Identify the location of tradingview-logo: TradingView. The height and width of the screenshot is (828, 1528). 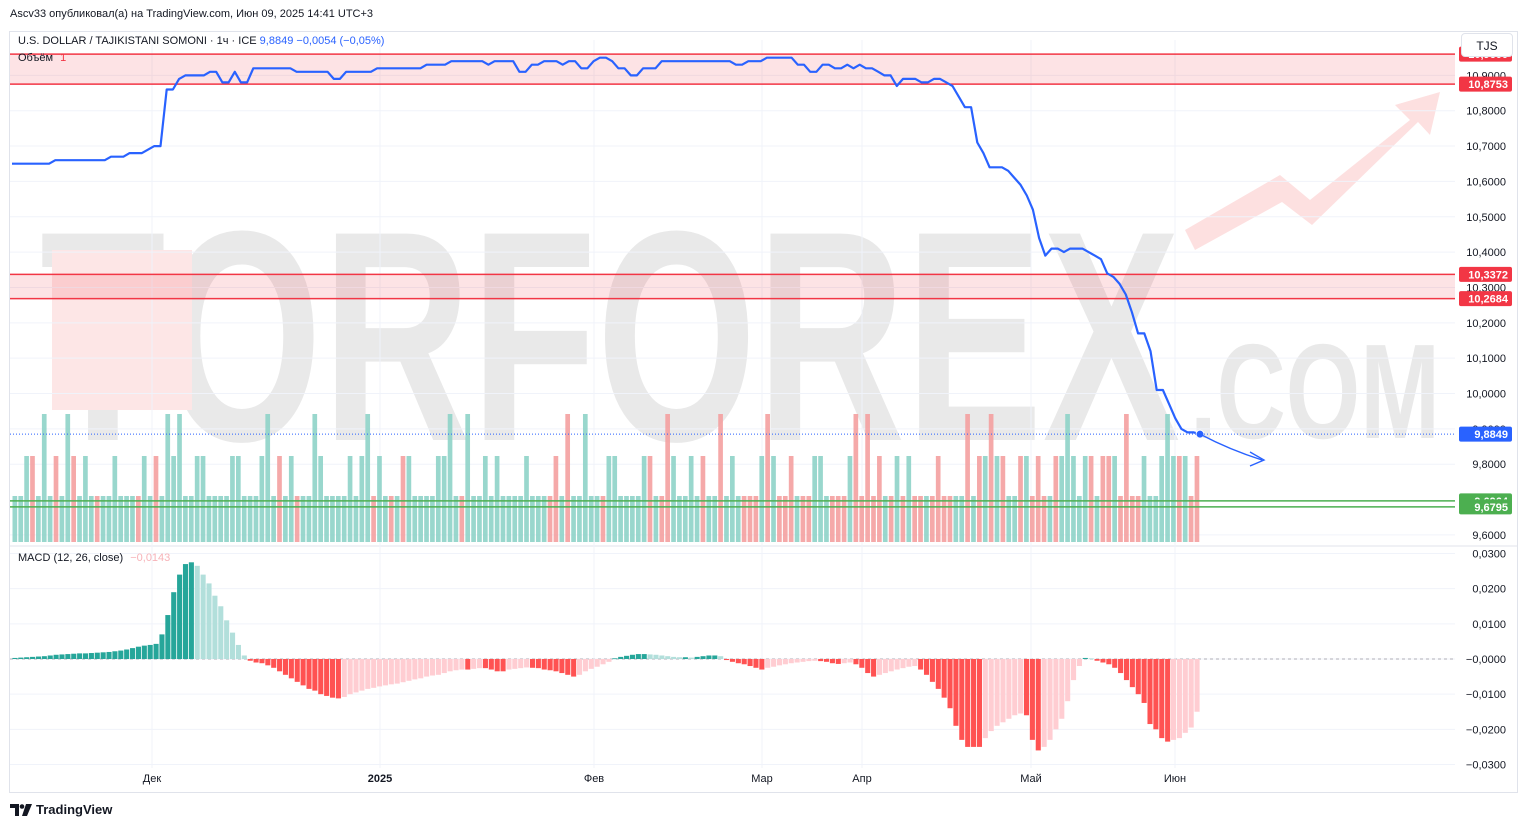
(61, 809).